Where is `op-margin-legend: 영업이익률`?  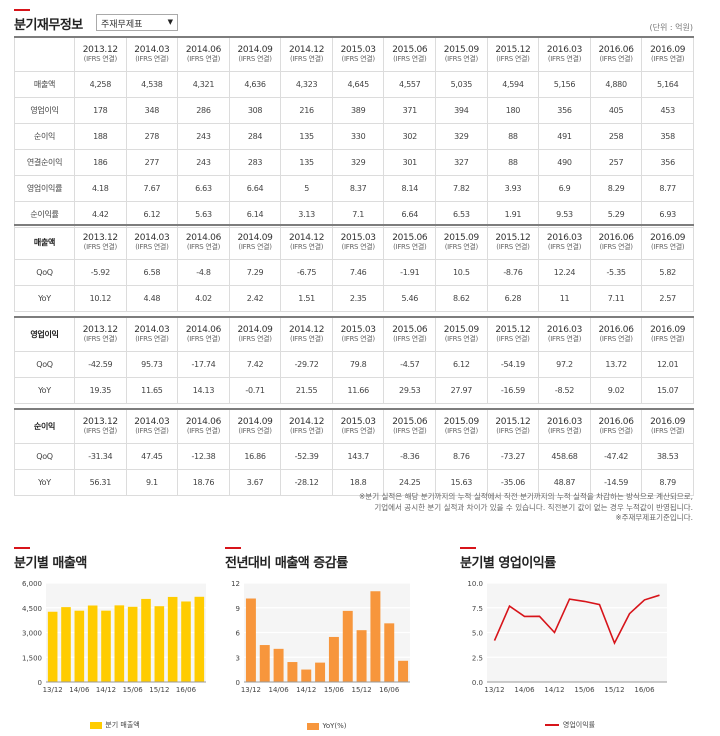 op-margin-legend: 영업이익률 is located at coordinates (570, 725).